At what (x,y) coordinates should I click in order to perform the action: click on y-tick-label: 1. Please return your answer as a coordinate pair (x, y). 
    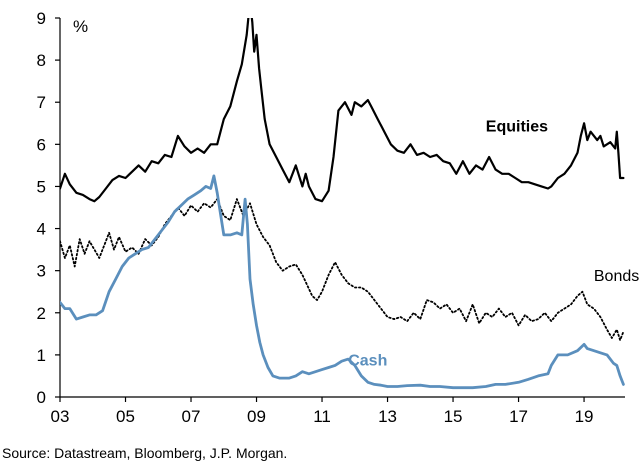
    Looking at the image, I should click on (41, 355).